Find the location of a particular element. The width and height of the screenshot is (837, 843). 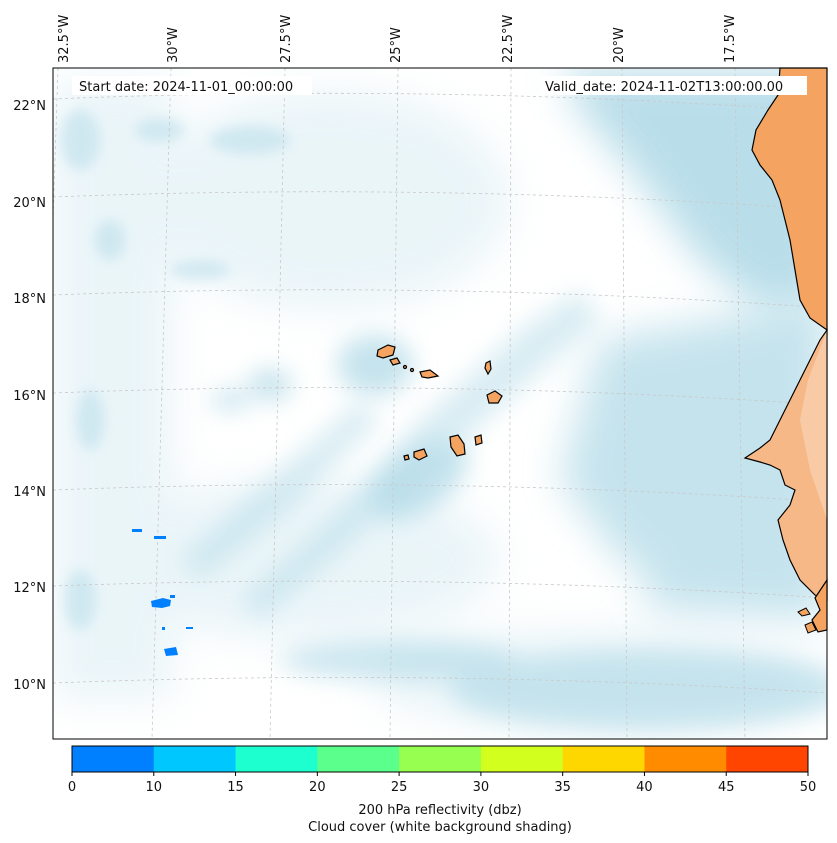

gridline-17-5w is located at coordinates (740, 403).